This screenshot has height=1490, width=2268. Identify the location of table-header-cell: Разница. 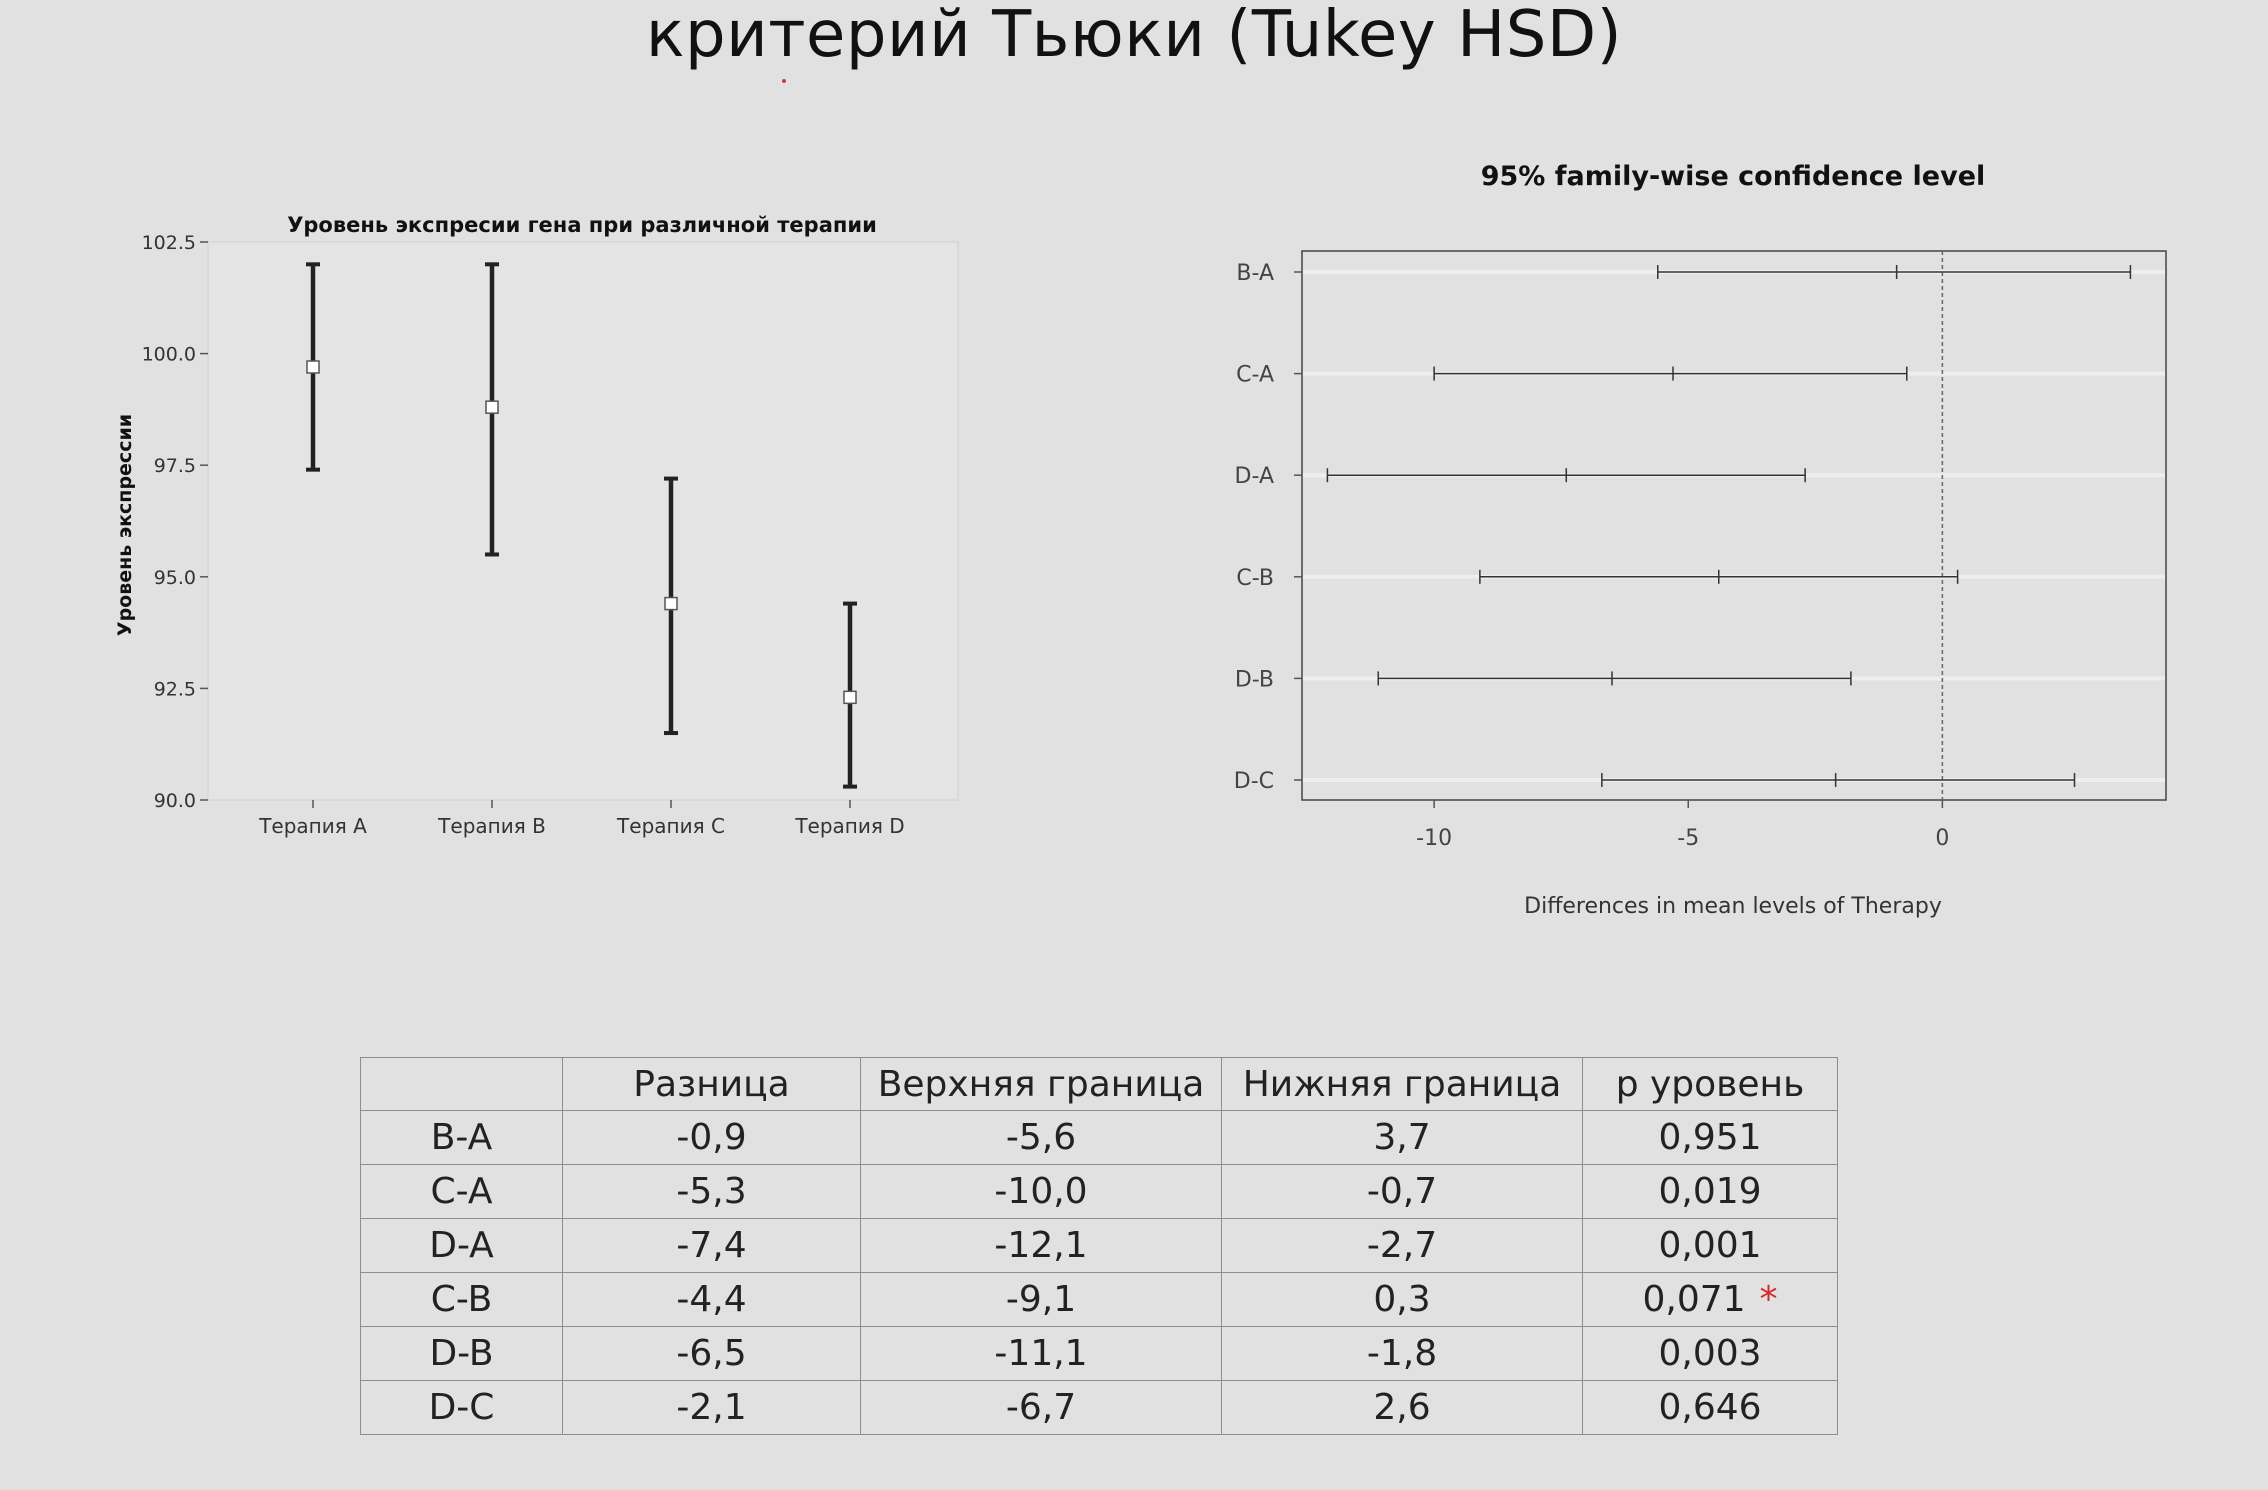
(711, 1084).